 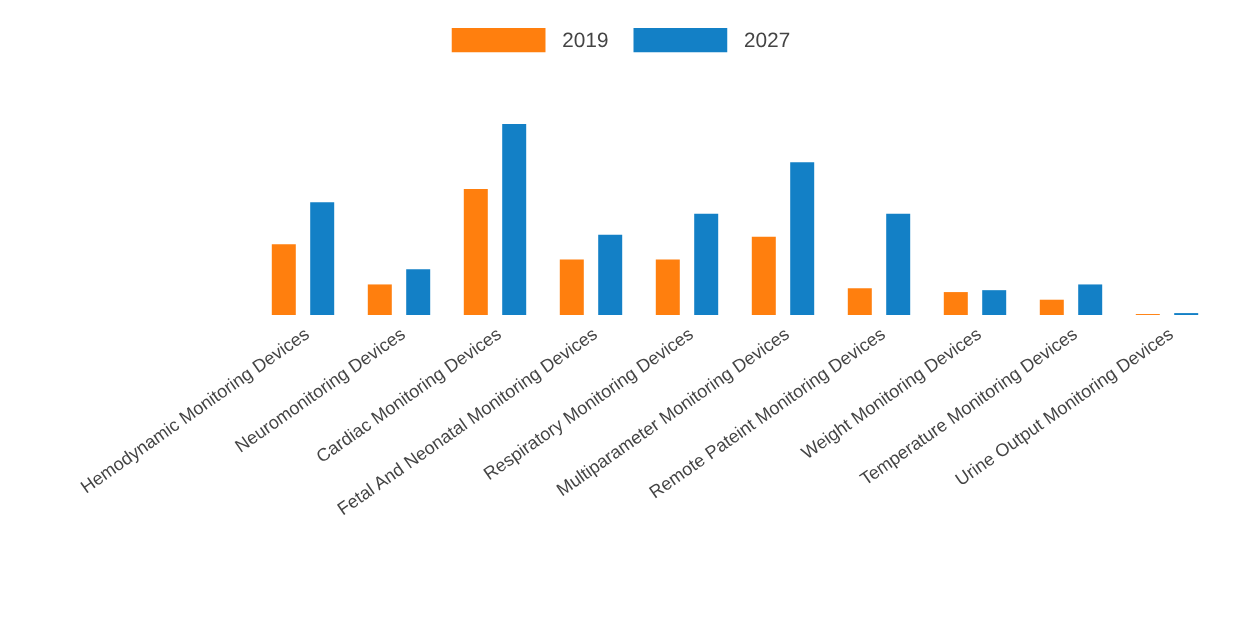 What do you see at coordinates (767, 40) in the screenshot?
I see `legend-label: 2027` at bounding box center [767, 40].